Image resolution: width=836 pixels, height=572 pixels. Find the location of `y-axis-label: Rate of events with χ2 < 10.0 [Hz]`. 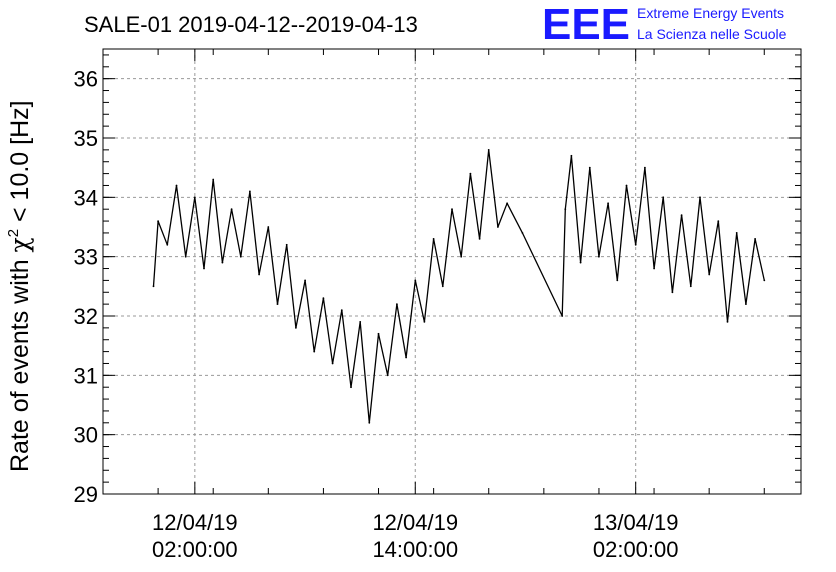

y-axis-label: Rate of events with χ2 < 10.0 [Hz] is located at coordinates (19, 286).